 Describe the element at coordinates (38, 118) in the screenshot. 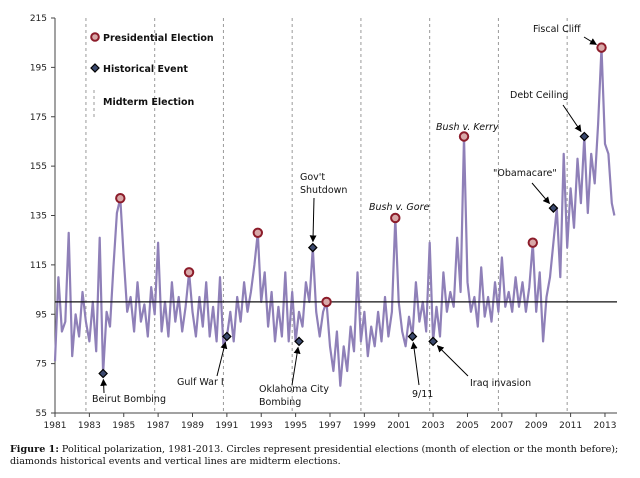

I see `y-tick-label: 175` at that location.